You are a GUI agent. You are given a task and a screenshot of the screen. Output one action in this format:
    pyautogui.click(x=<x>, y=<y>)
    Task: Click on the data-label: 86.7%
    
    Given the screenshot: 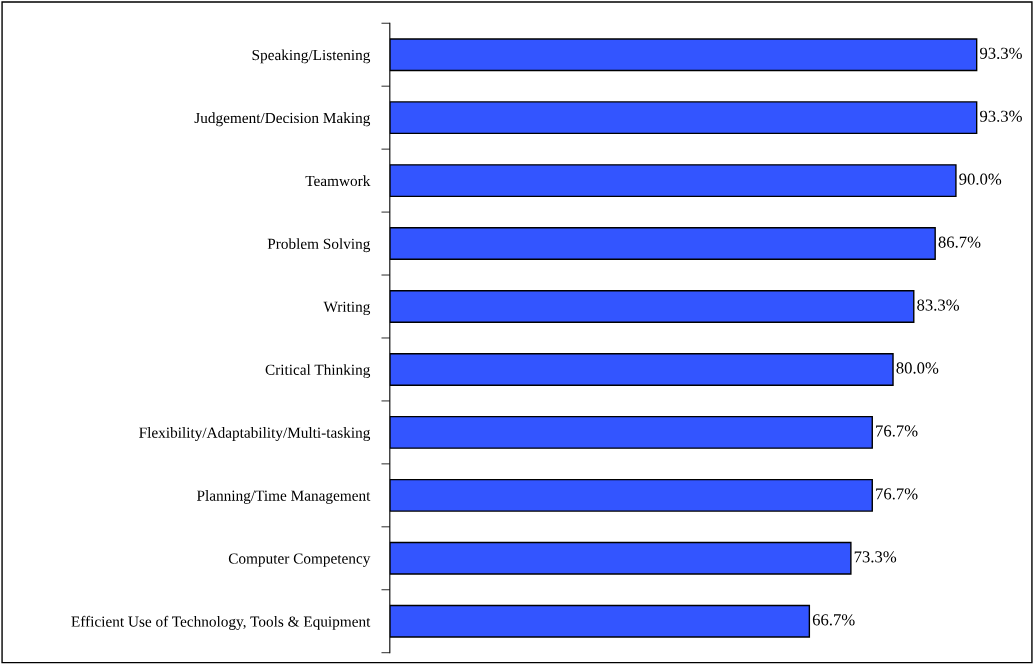 What is the action you would take?
    pyautogui.click(x=959, y=242)
    